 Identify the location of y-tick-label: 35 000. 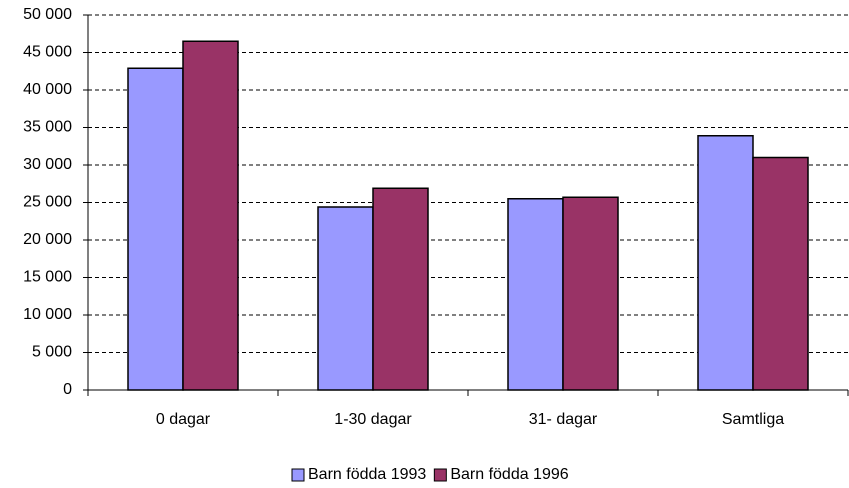
(47, 127).